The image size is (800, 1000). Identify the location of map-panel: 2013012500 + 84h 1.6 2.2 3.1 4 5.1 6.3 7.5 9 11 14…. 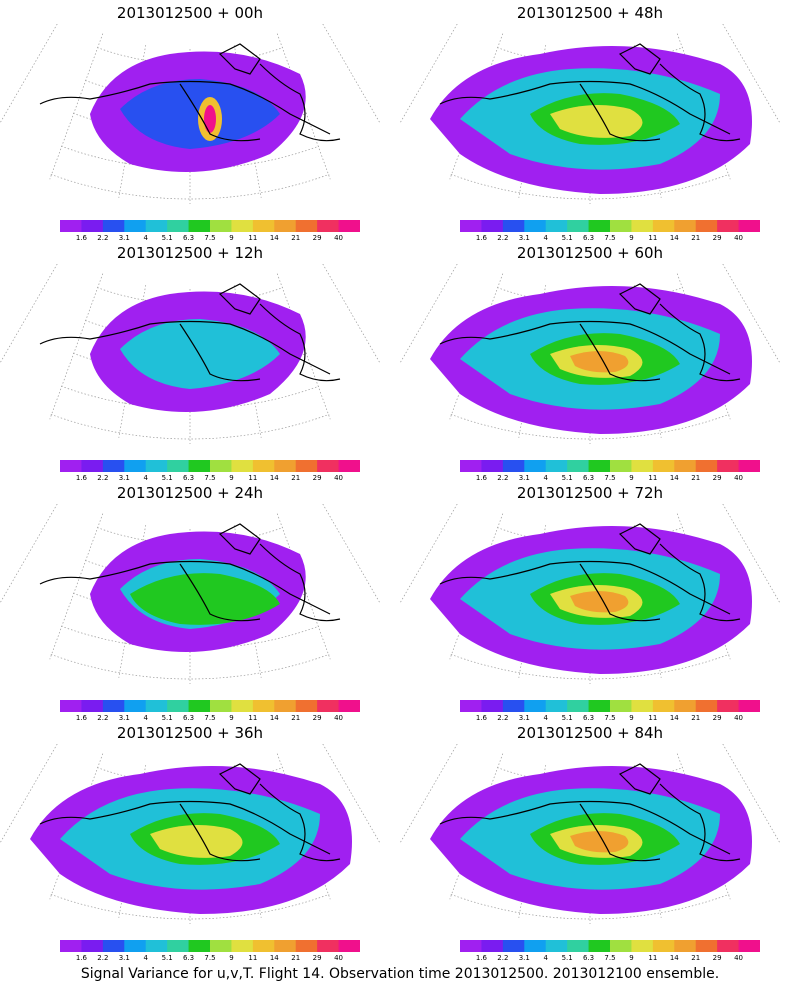
(590, 841).